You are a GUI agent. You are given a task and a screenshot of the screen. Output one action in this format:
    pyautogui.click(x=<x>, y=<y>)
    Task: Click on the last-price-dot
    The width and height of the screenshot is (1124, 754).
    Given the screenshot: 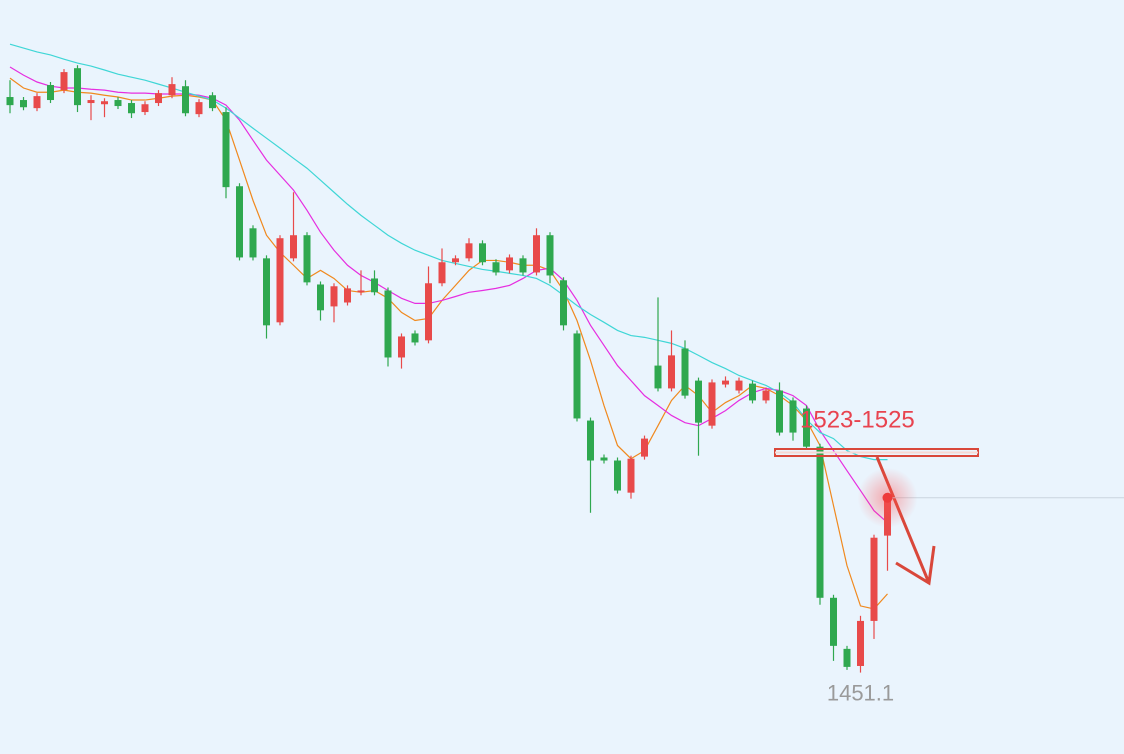 What is the action you would take?
    pyautogui.click(x=887, y=497)
    